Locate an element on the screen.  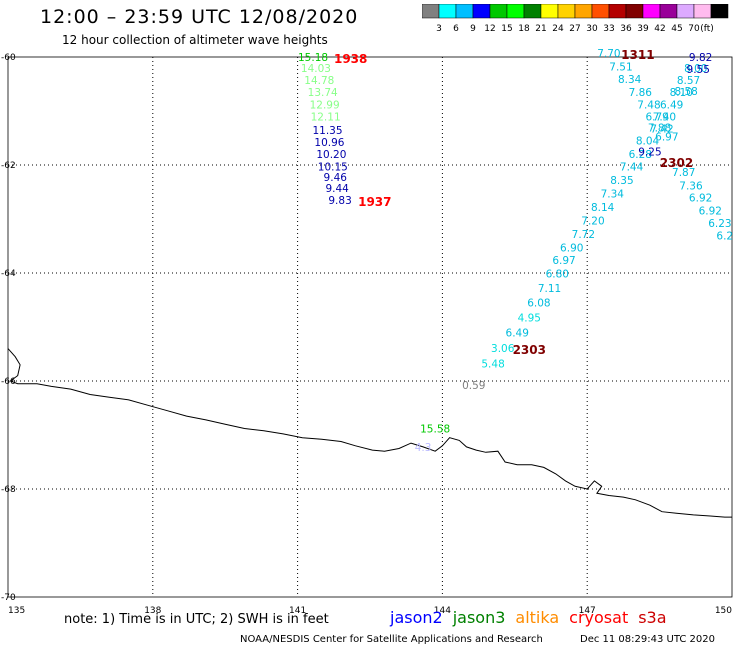
colorbar-label: 18 is located at coordinates (524, 29).